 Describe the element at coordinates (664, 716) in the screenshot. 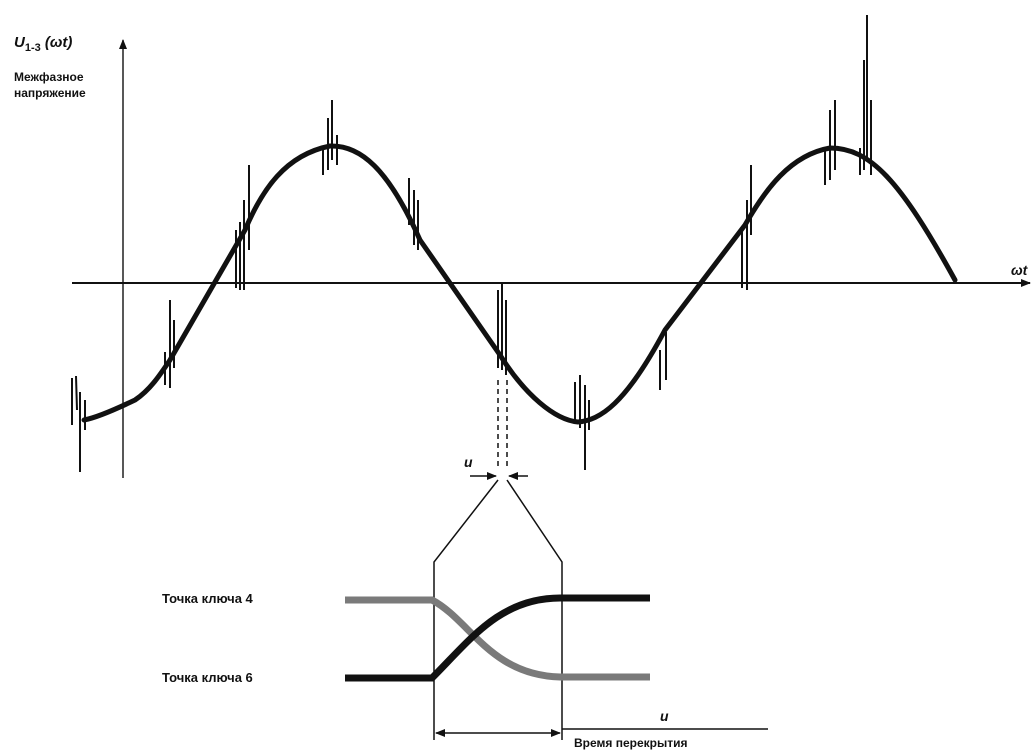

I see `overlap-time-symbol: u` at that location.